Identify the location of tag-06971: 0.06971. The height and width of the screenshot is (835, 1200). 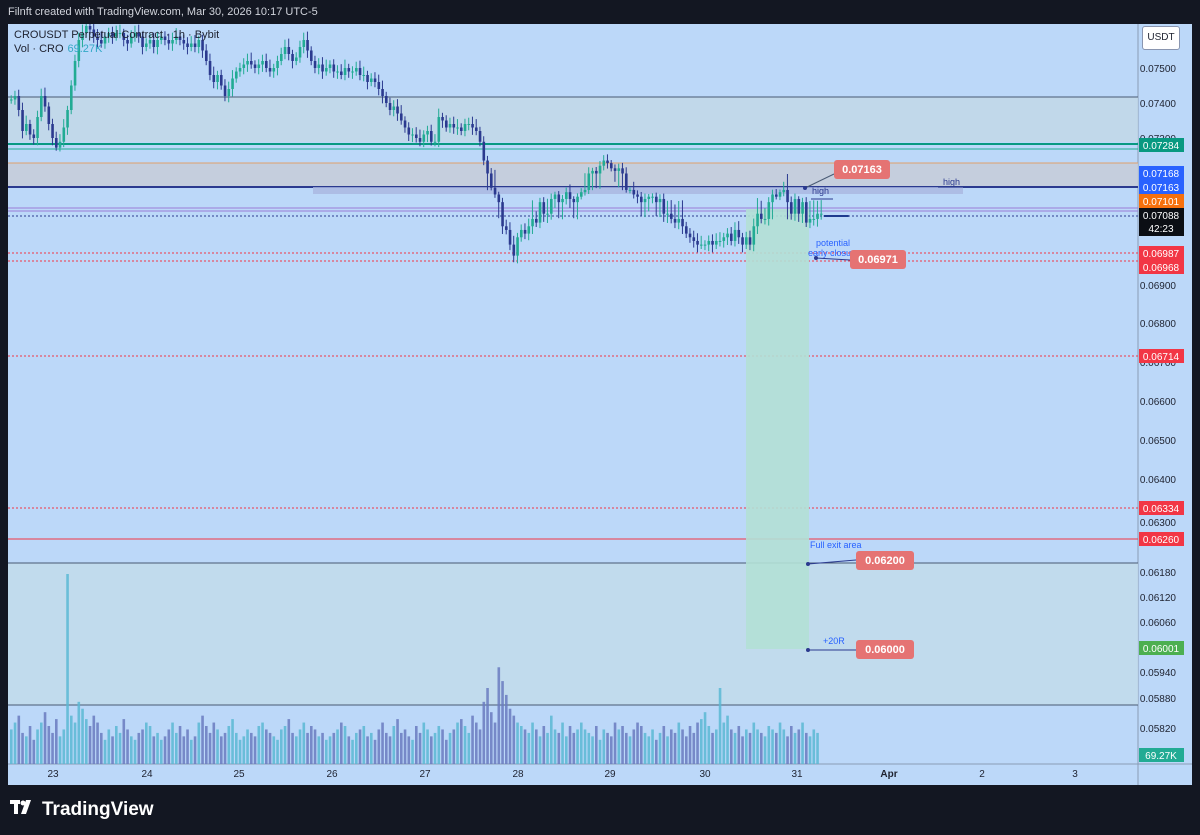
(878, 259).